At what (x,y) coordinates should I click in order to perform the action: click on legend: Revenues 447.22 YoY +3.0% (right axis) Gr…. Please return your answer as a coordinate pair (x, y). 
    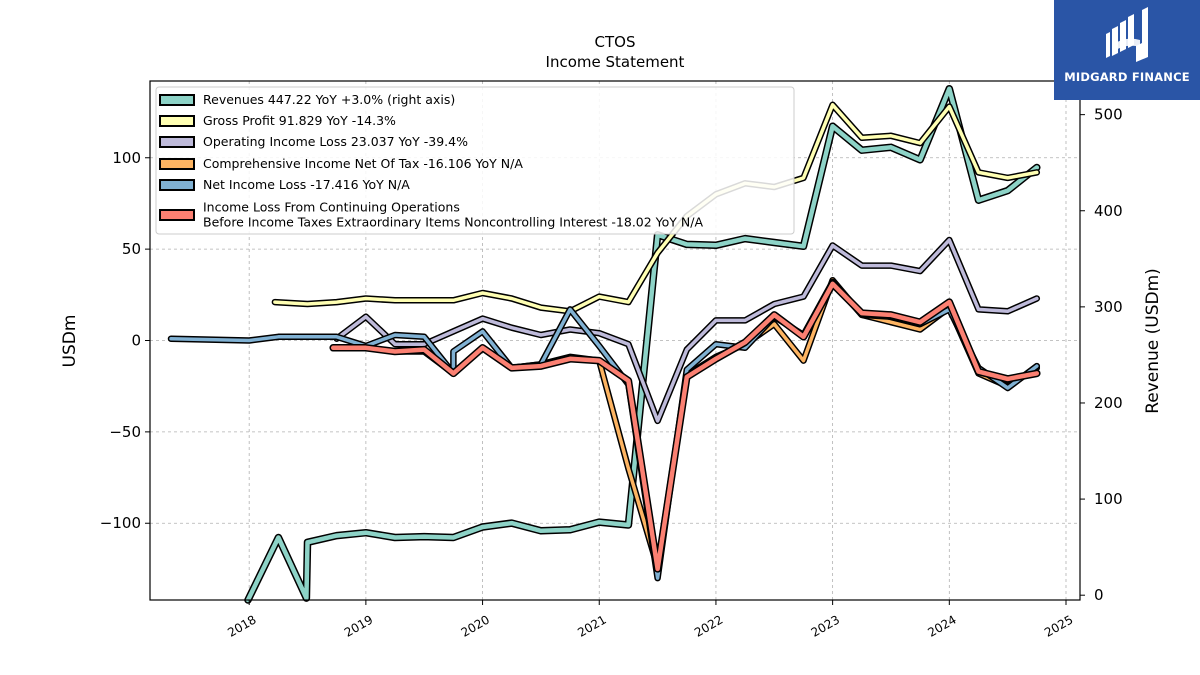
    Looking at the image, I should click on (475, 160).